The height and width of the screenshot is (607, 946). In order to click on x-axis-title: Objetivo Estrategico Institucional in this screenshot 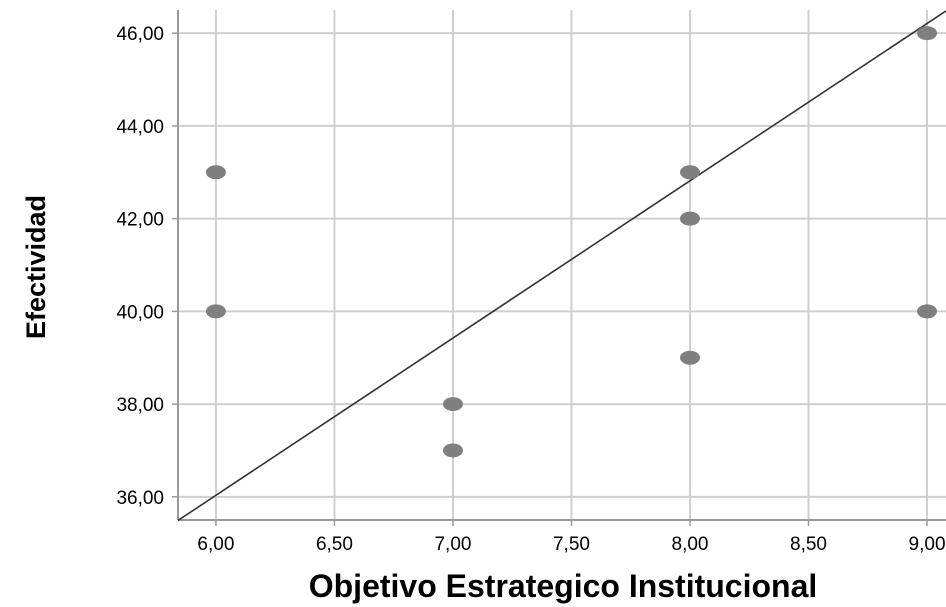, I will do `click(563, 586)`.